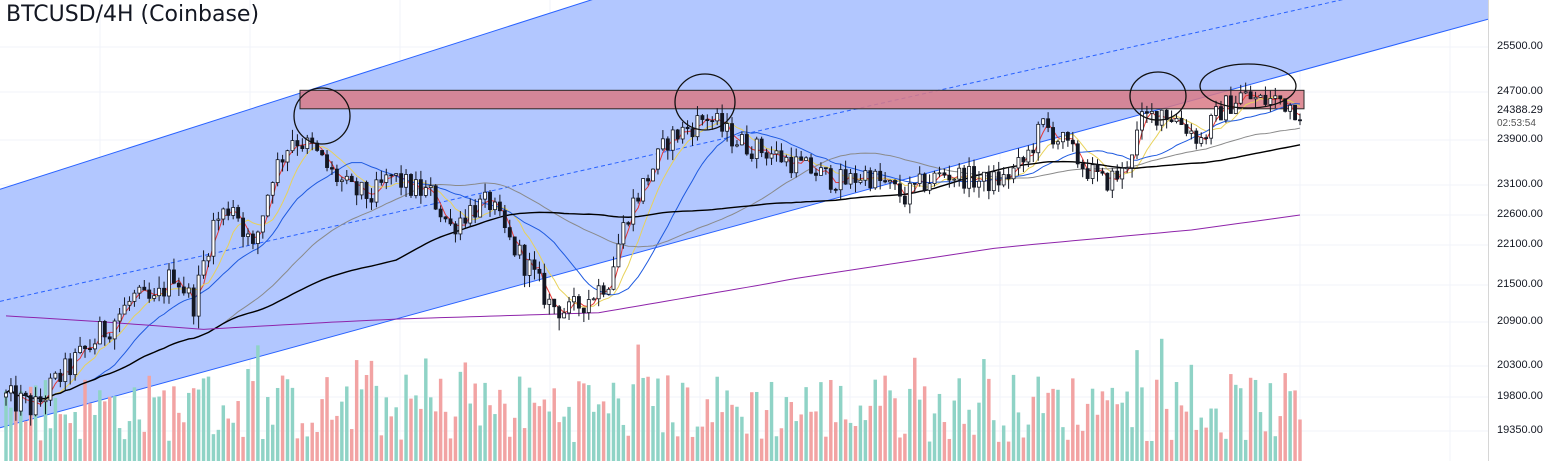  Describe the element at coordinates (1520, 139) in the screenshot. I see `price-tick-label: 23900.00` at that location.